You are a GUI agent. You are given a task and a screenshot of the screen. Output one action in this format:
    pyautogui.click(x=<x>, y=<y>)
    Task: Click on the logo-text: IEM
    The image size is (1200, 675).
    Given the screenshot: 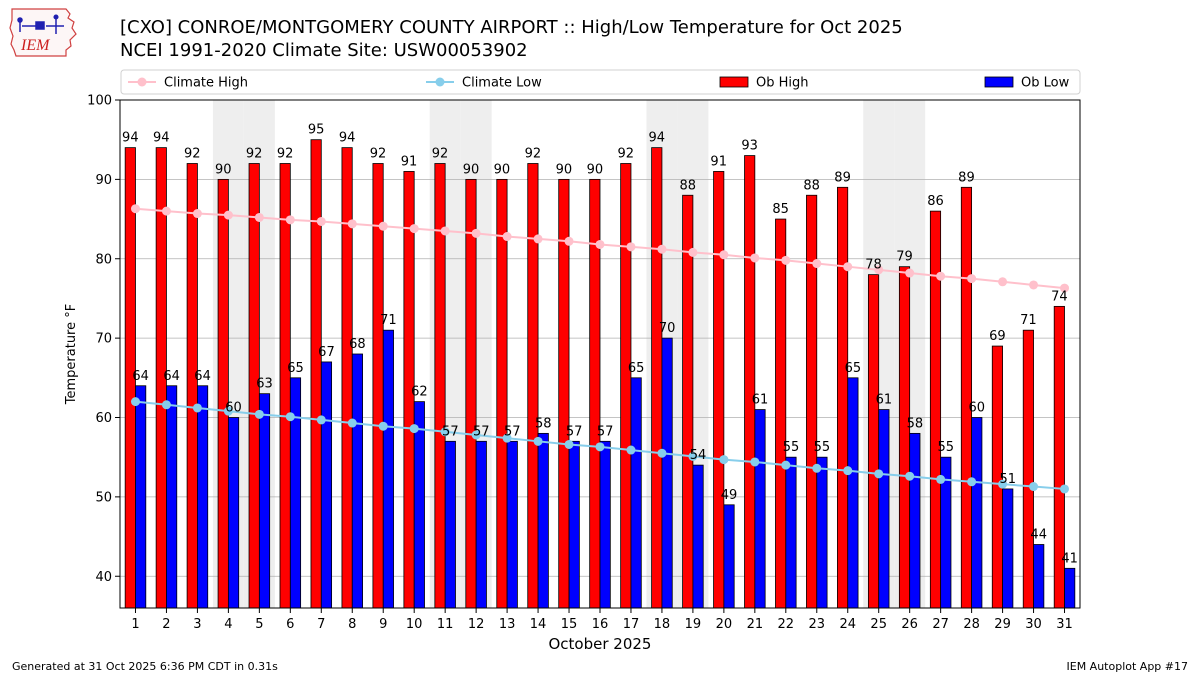 What is the action you would take?
    pyautogui.click(x=35, y=45)
    